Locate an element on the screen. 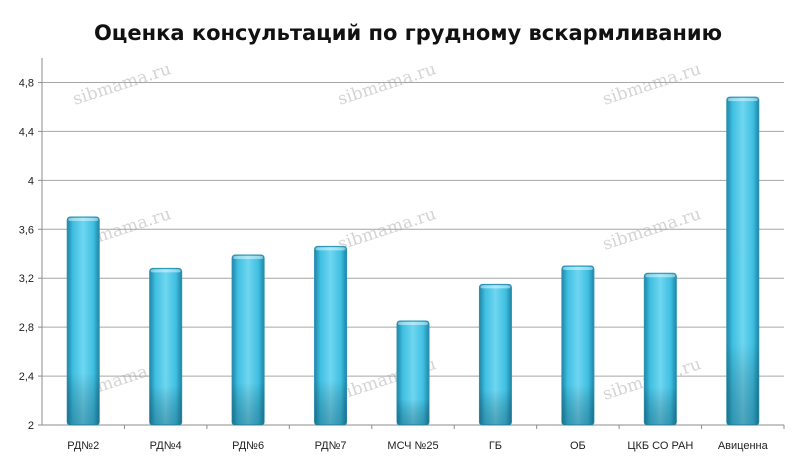 The width and height of the screenshot is (800, 470). x-category-label: Авиценна is located at coordinates (743, 446).